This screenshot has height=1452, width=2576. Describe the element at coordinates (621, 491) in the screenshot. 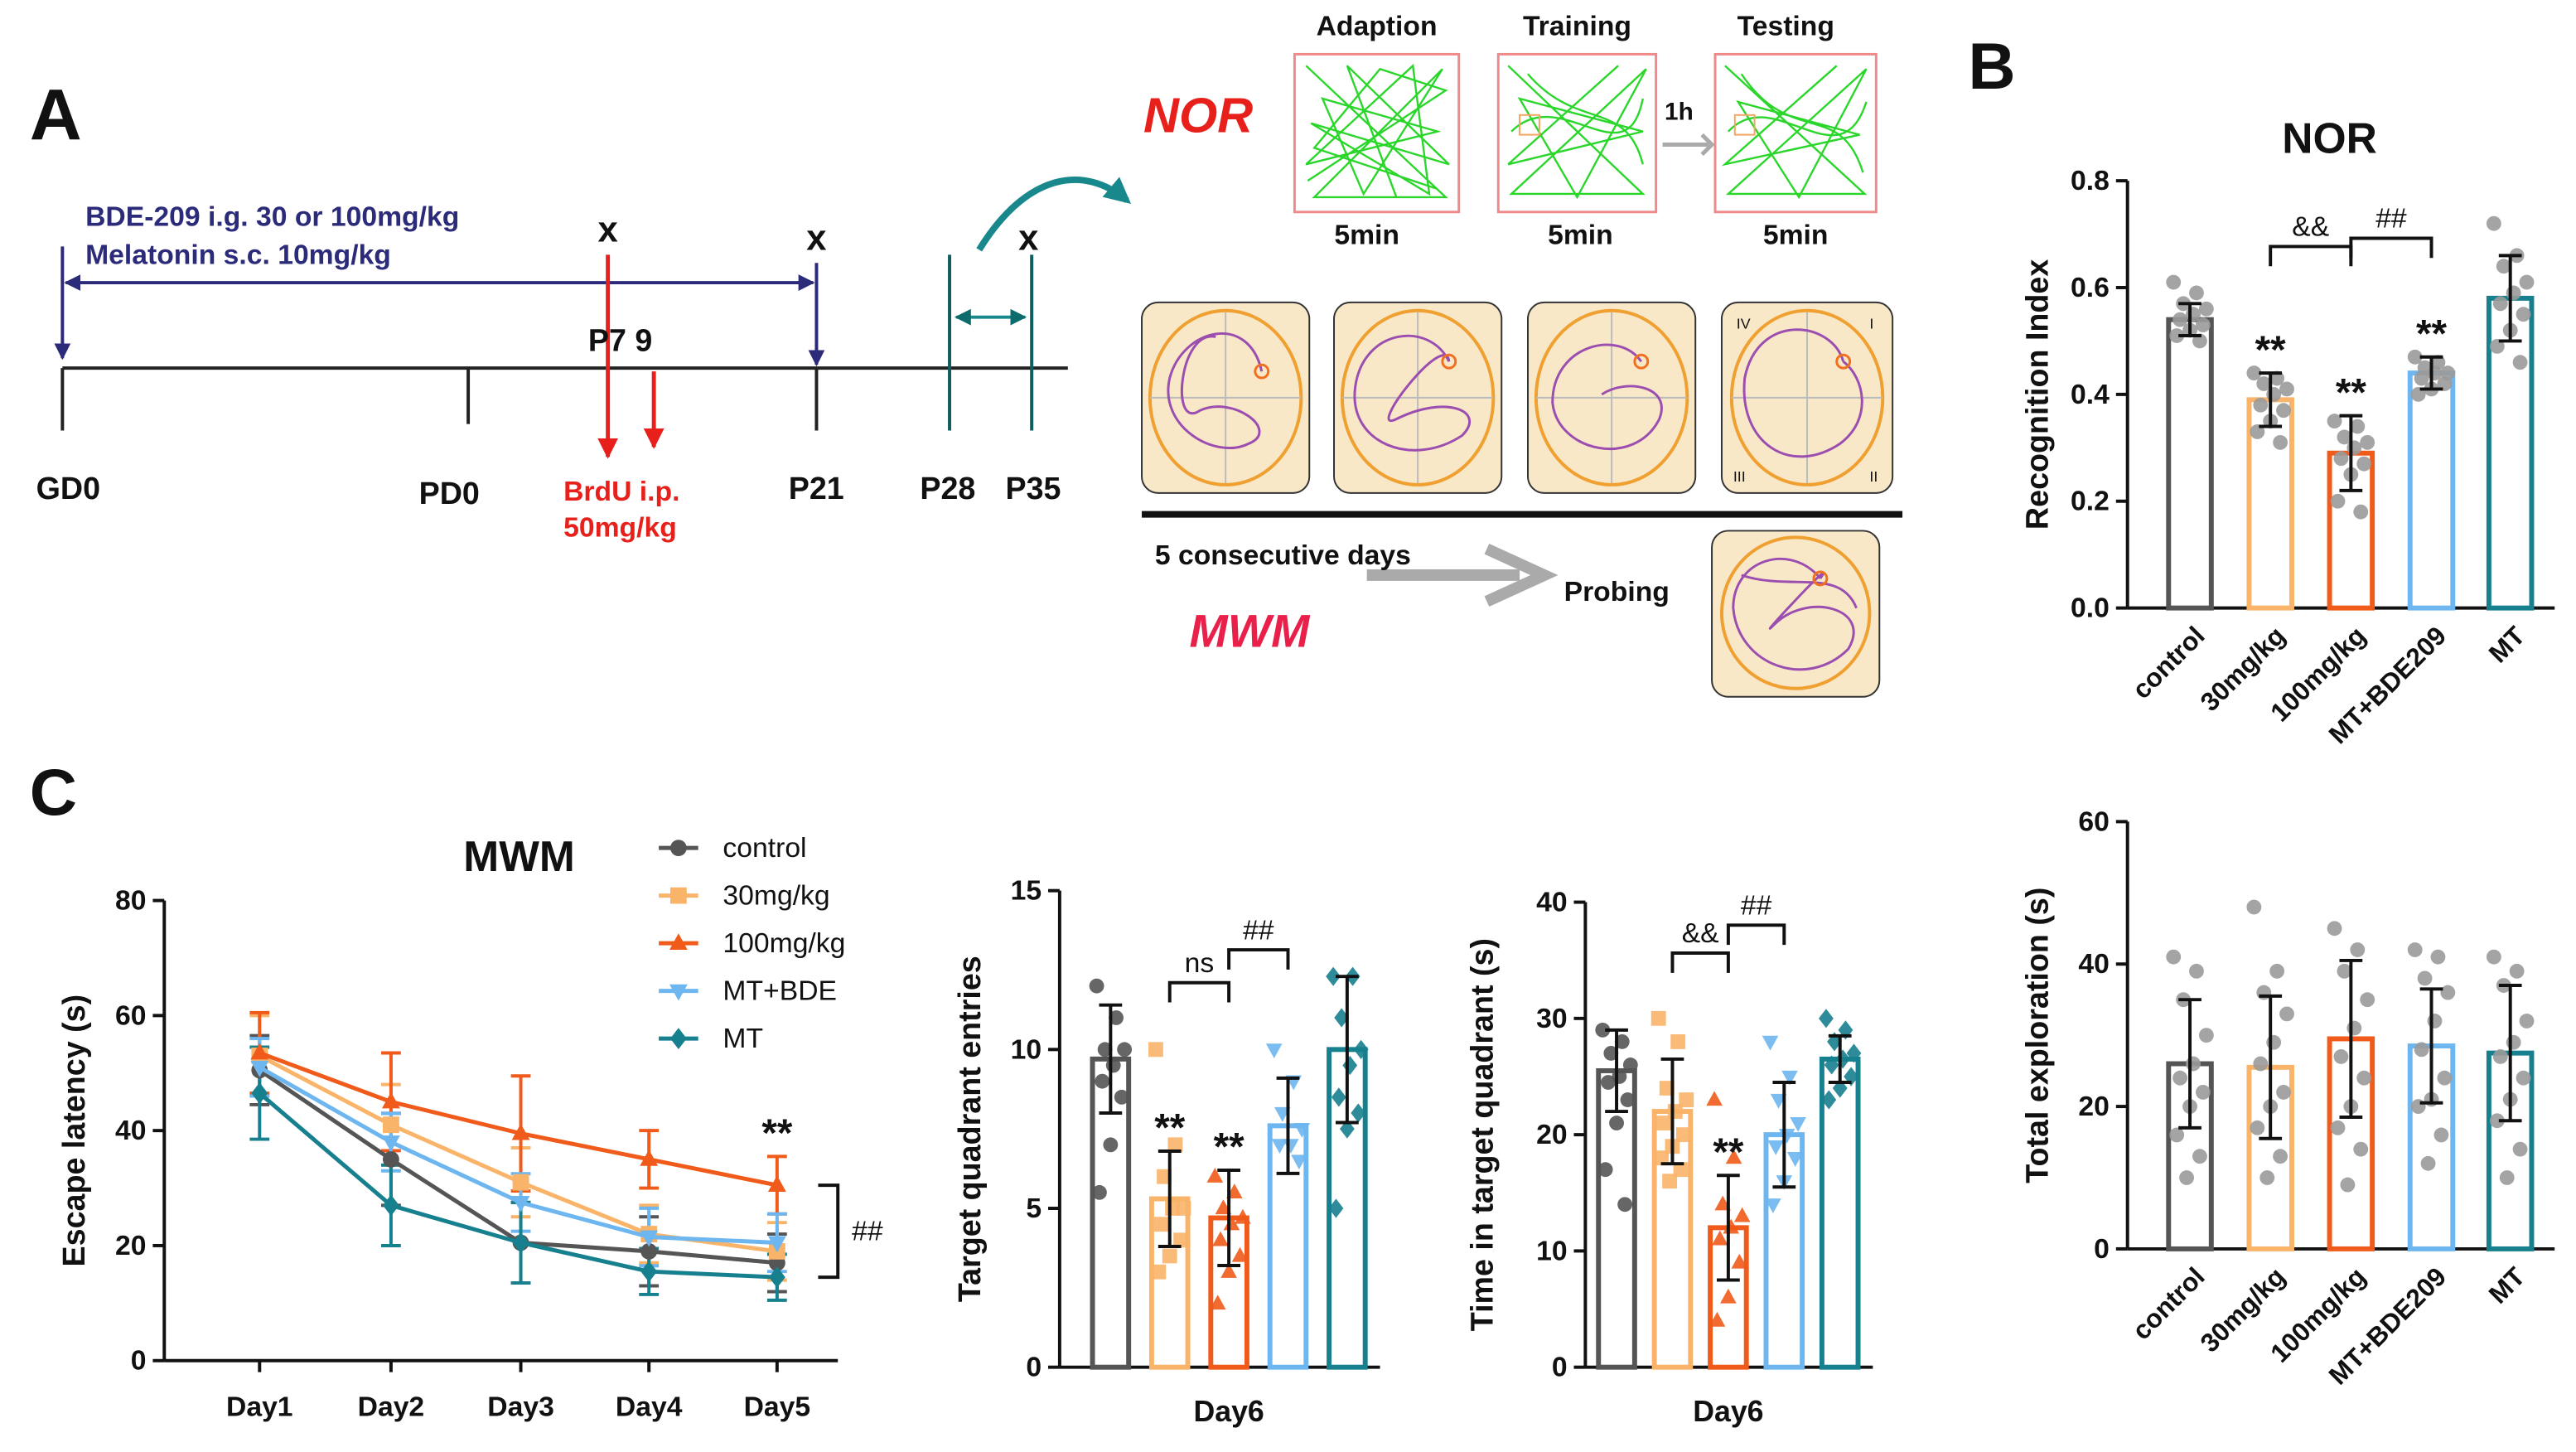

I see `brdu-label: BrdU i.p.` at that location.